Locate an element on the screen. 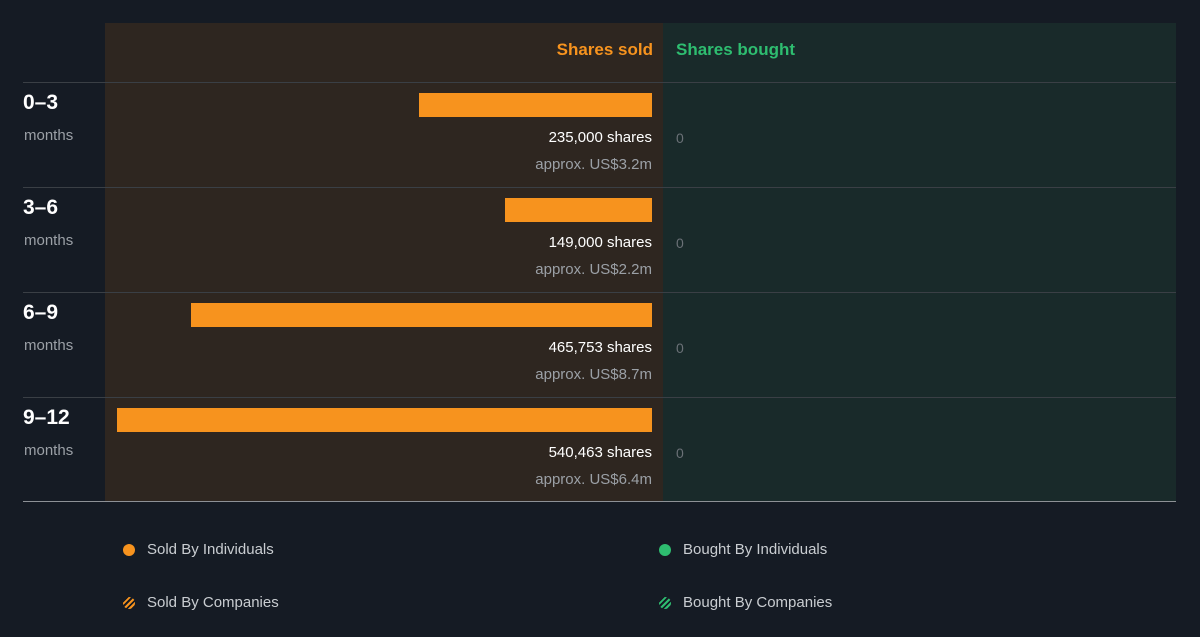  legend-label: Sold By Individuals is located at coordinates (210, 549).